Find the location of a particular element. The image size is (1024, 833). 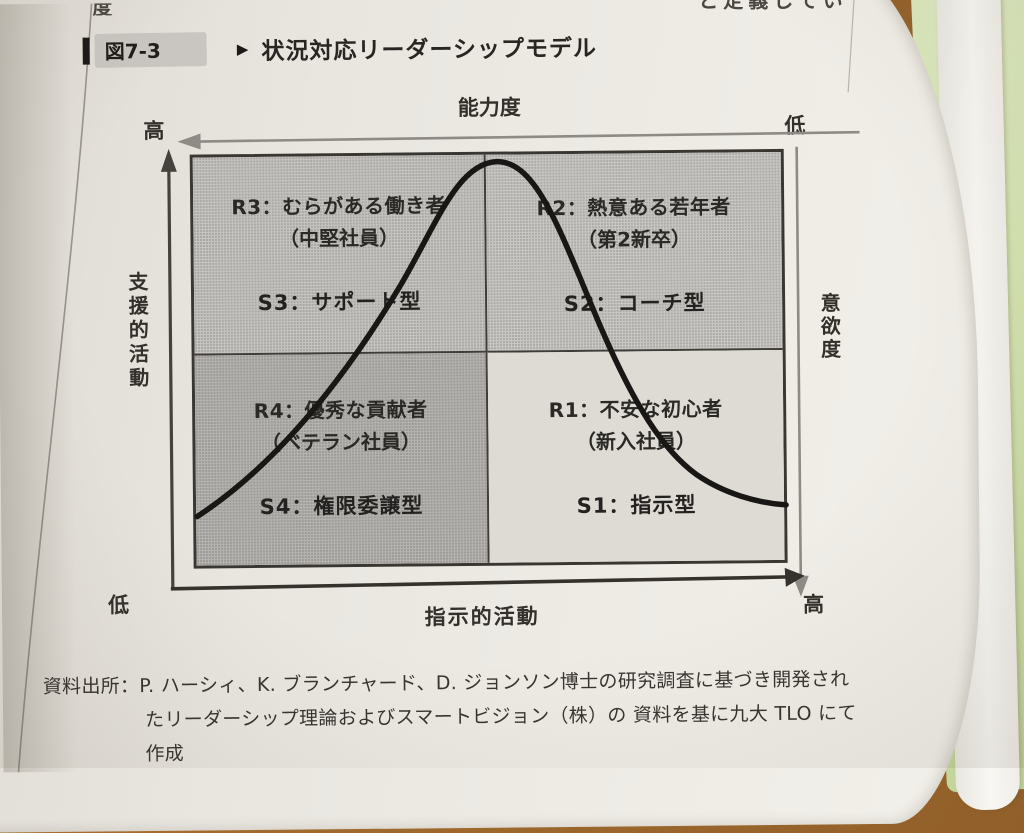

readiness-sublabel: （第2新卒） is located at coordinates (634, 239).